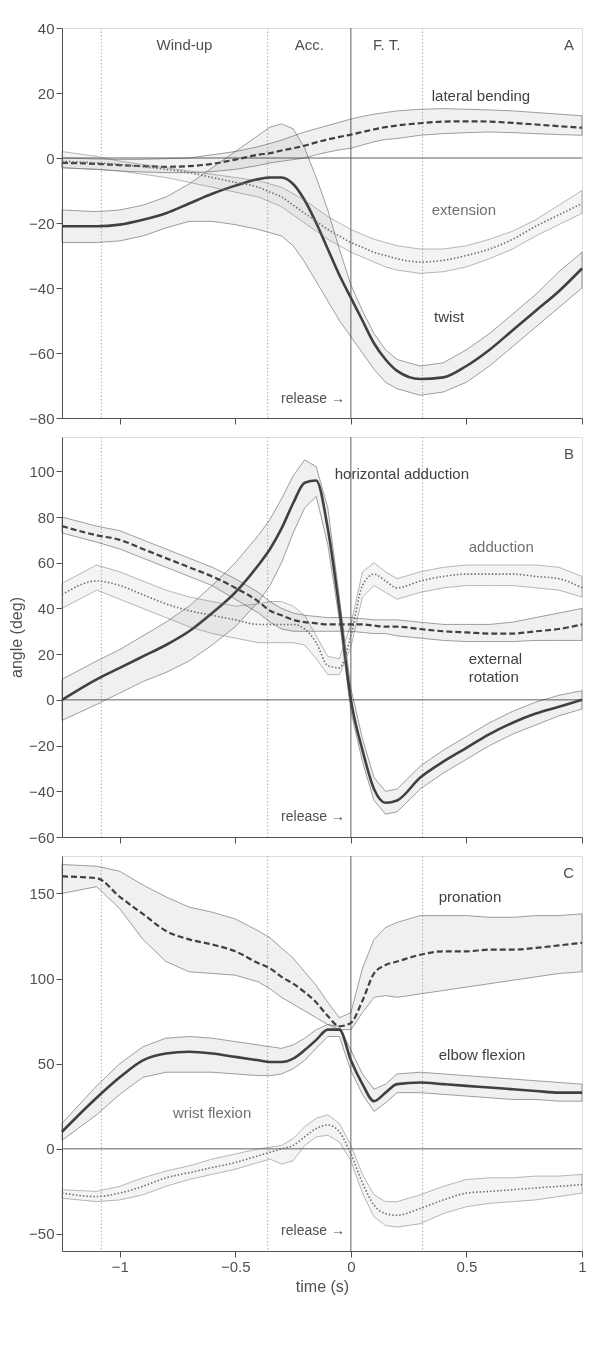 This screenshot has width=613, height=1364. Describe the element at coordinates (387, 44) in the screenshot. I see `annotation: F. T.` at that location.